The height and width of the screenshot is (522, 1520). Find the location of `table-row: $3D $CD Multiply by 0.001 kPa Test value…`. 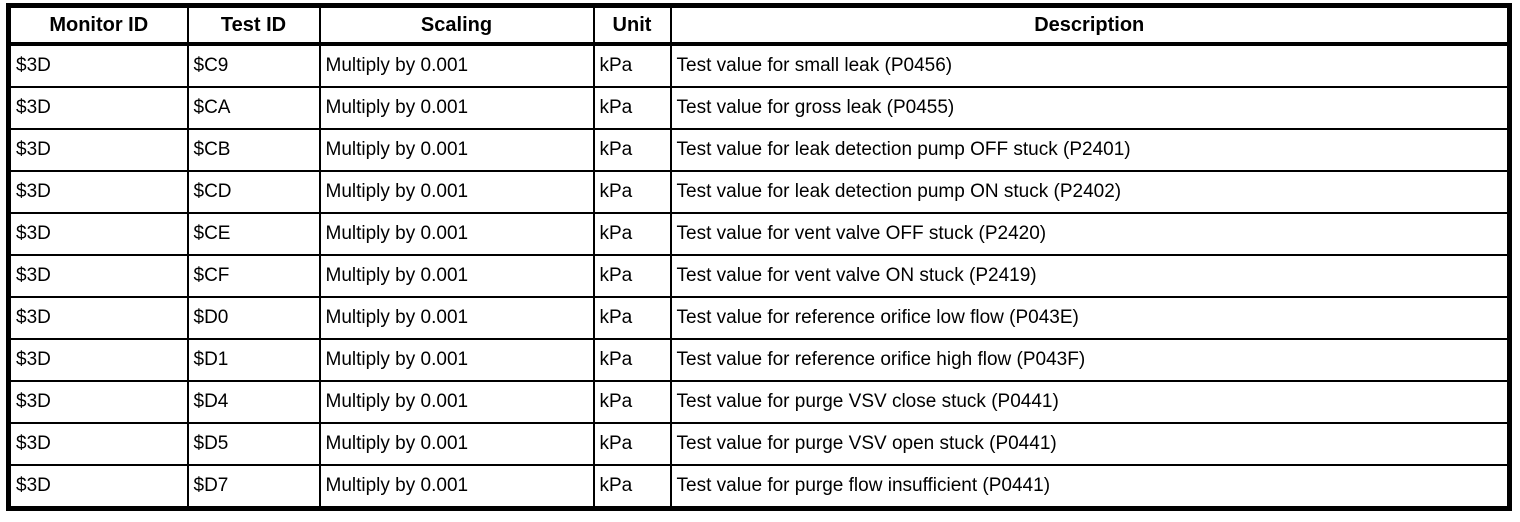

table-row: $3D $CD Multiply by 0.001 kPa Test value… is located at coordinates (759, 192).